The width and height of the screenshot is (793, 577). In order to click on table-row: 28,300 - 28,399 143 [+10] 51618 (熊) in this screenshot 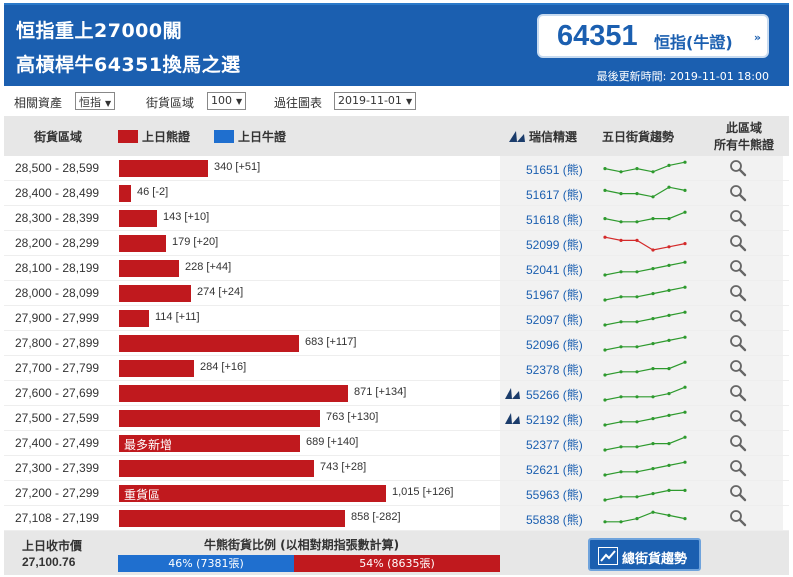, I will do `click(396, 218)`.